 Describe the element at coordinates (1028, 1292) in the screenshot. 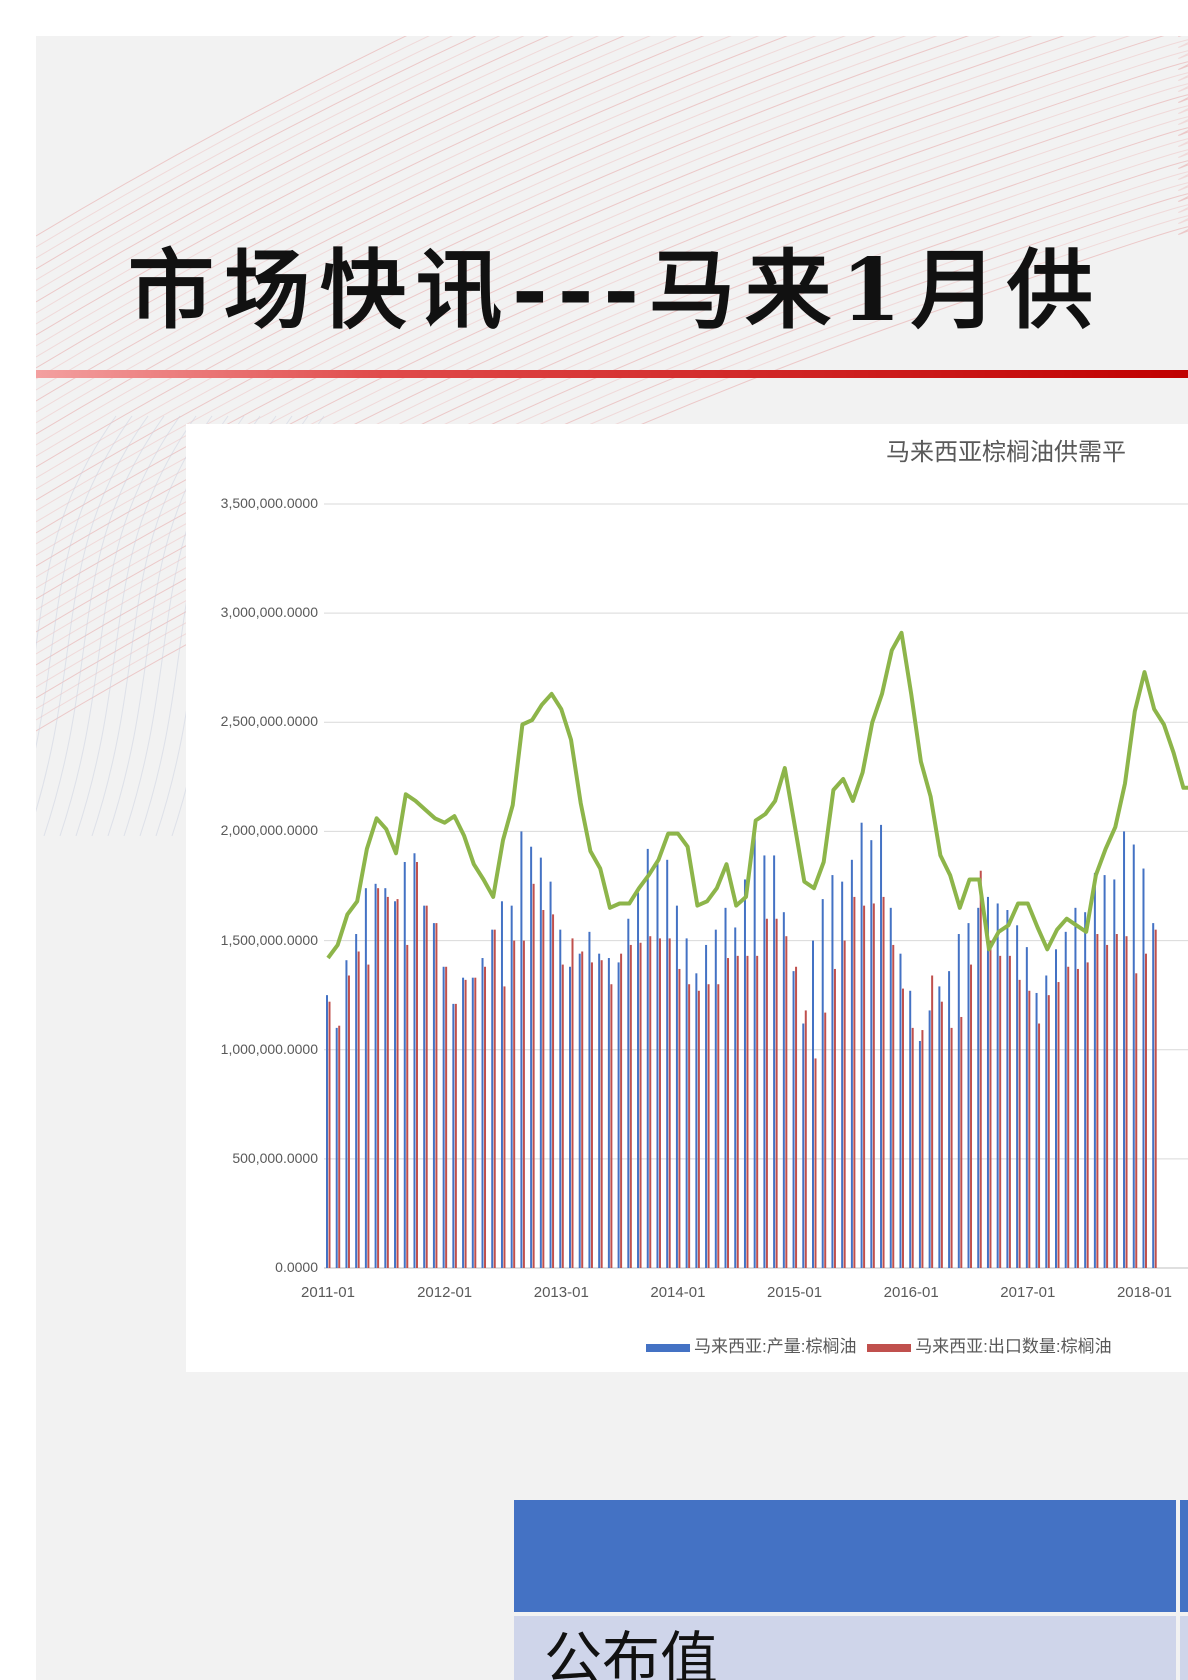

I see `x-tick-label: 2017-01` at that location.